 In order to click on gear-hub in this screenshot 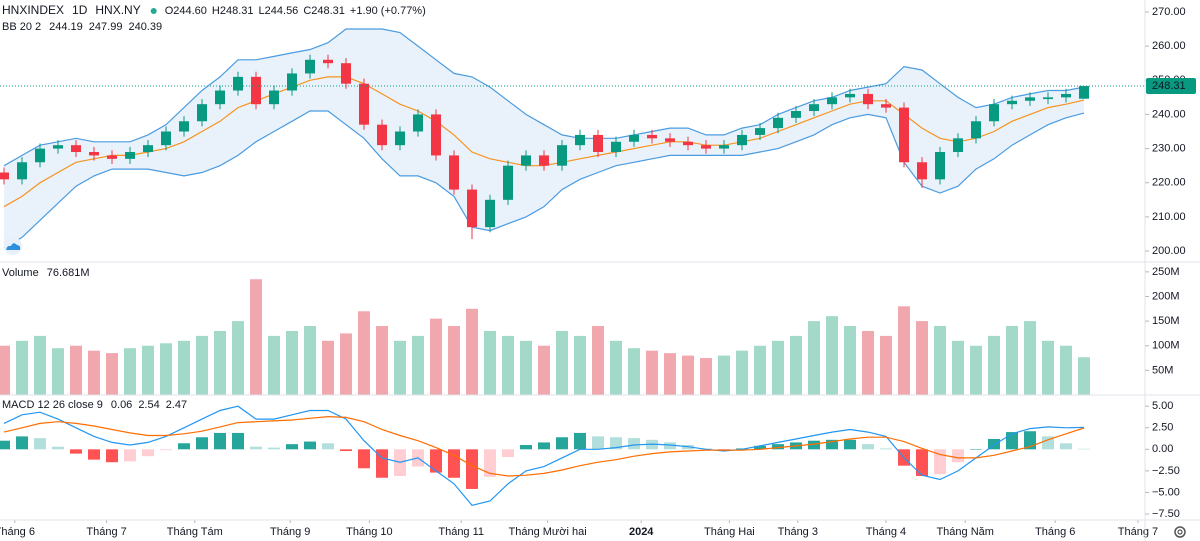, I will do `click(1180, 532)`.